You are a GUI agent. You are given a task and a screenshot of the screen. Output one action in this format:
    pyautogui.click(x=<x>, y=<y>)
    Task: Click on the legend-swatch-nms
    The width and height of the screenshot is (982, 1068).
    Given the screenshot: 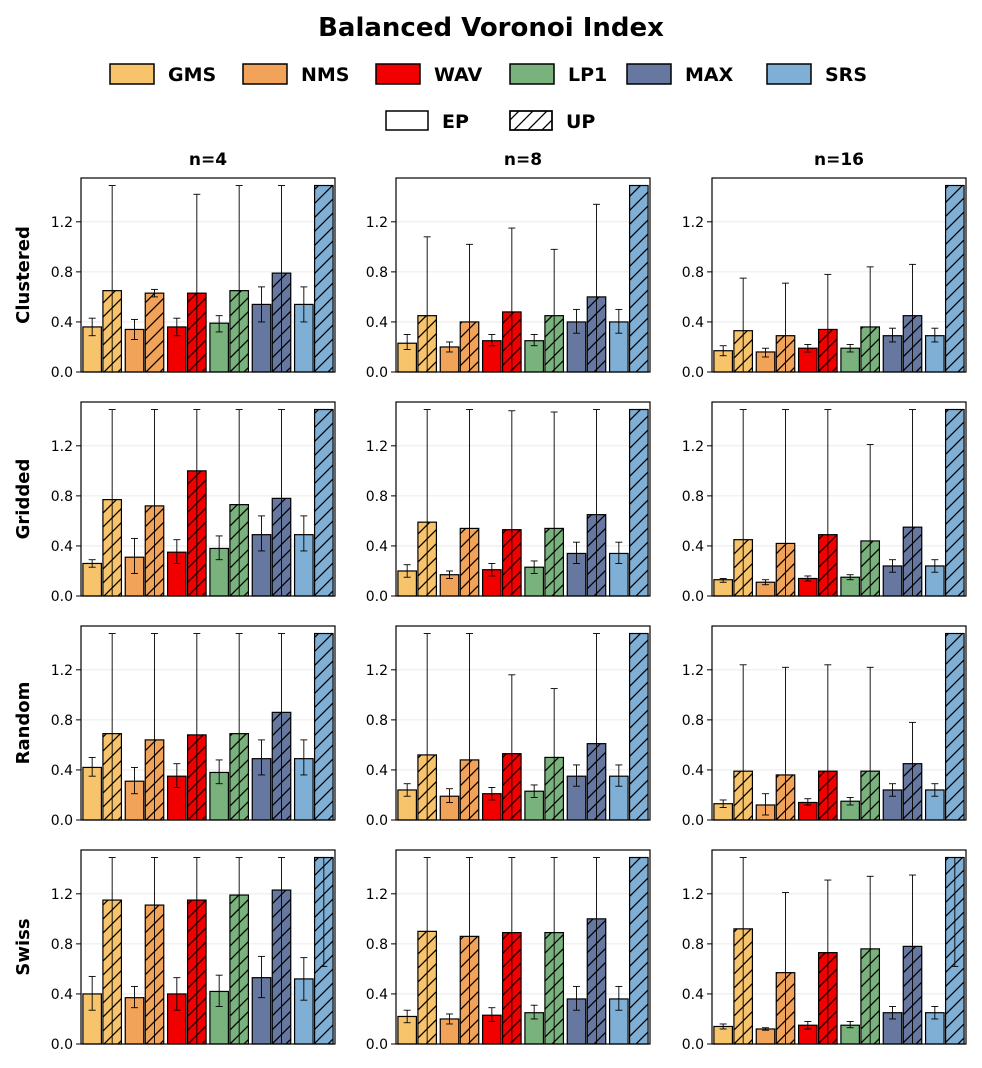 What is the action you would take?
    pyautogui.click(x=265, y=74)
    